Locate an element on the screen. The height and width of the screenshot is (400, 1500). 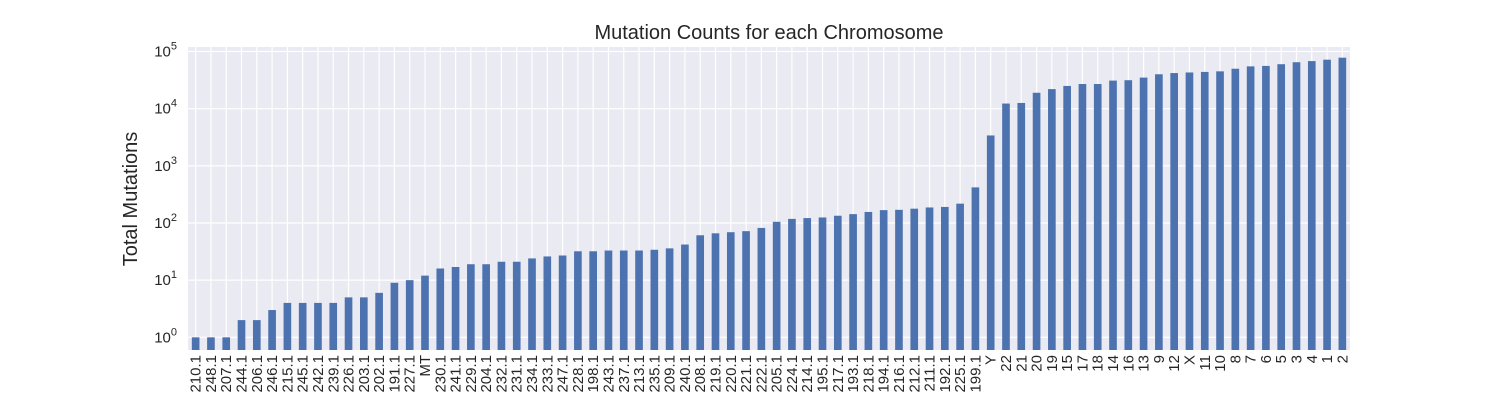
bar-230.1 is located at coordinates (440, 309).